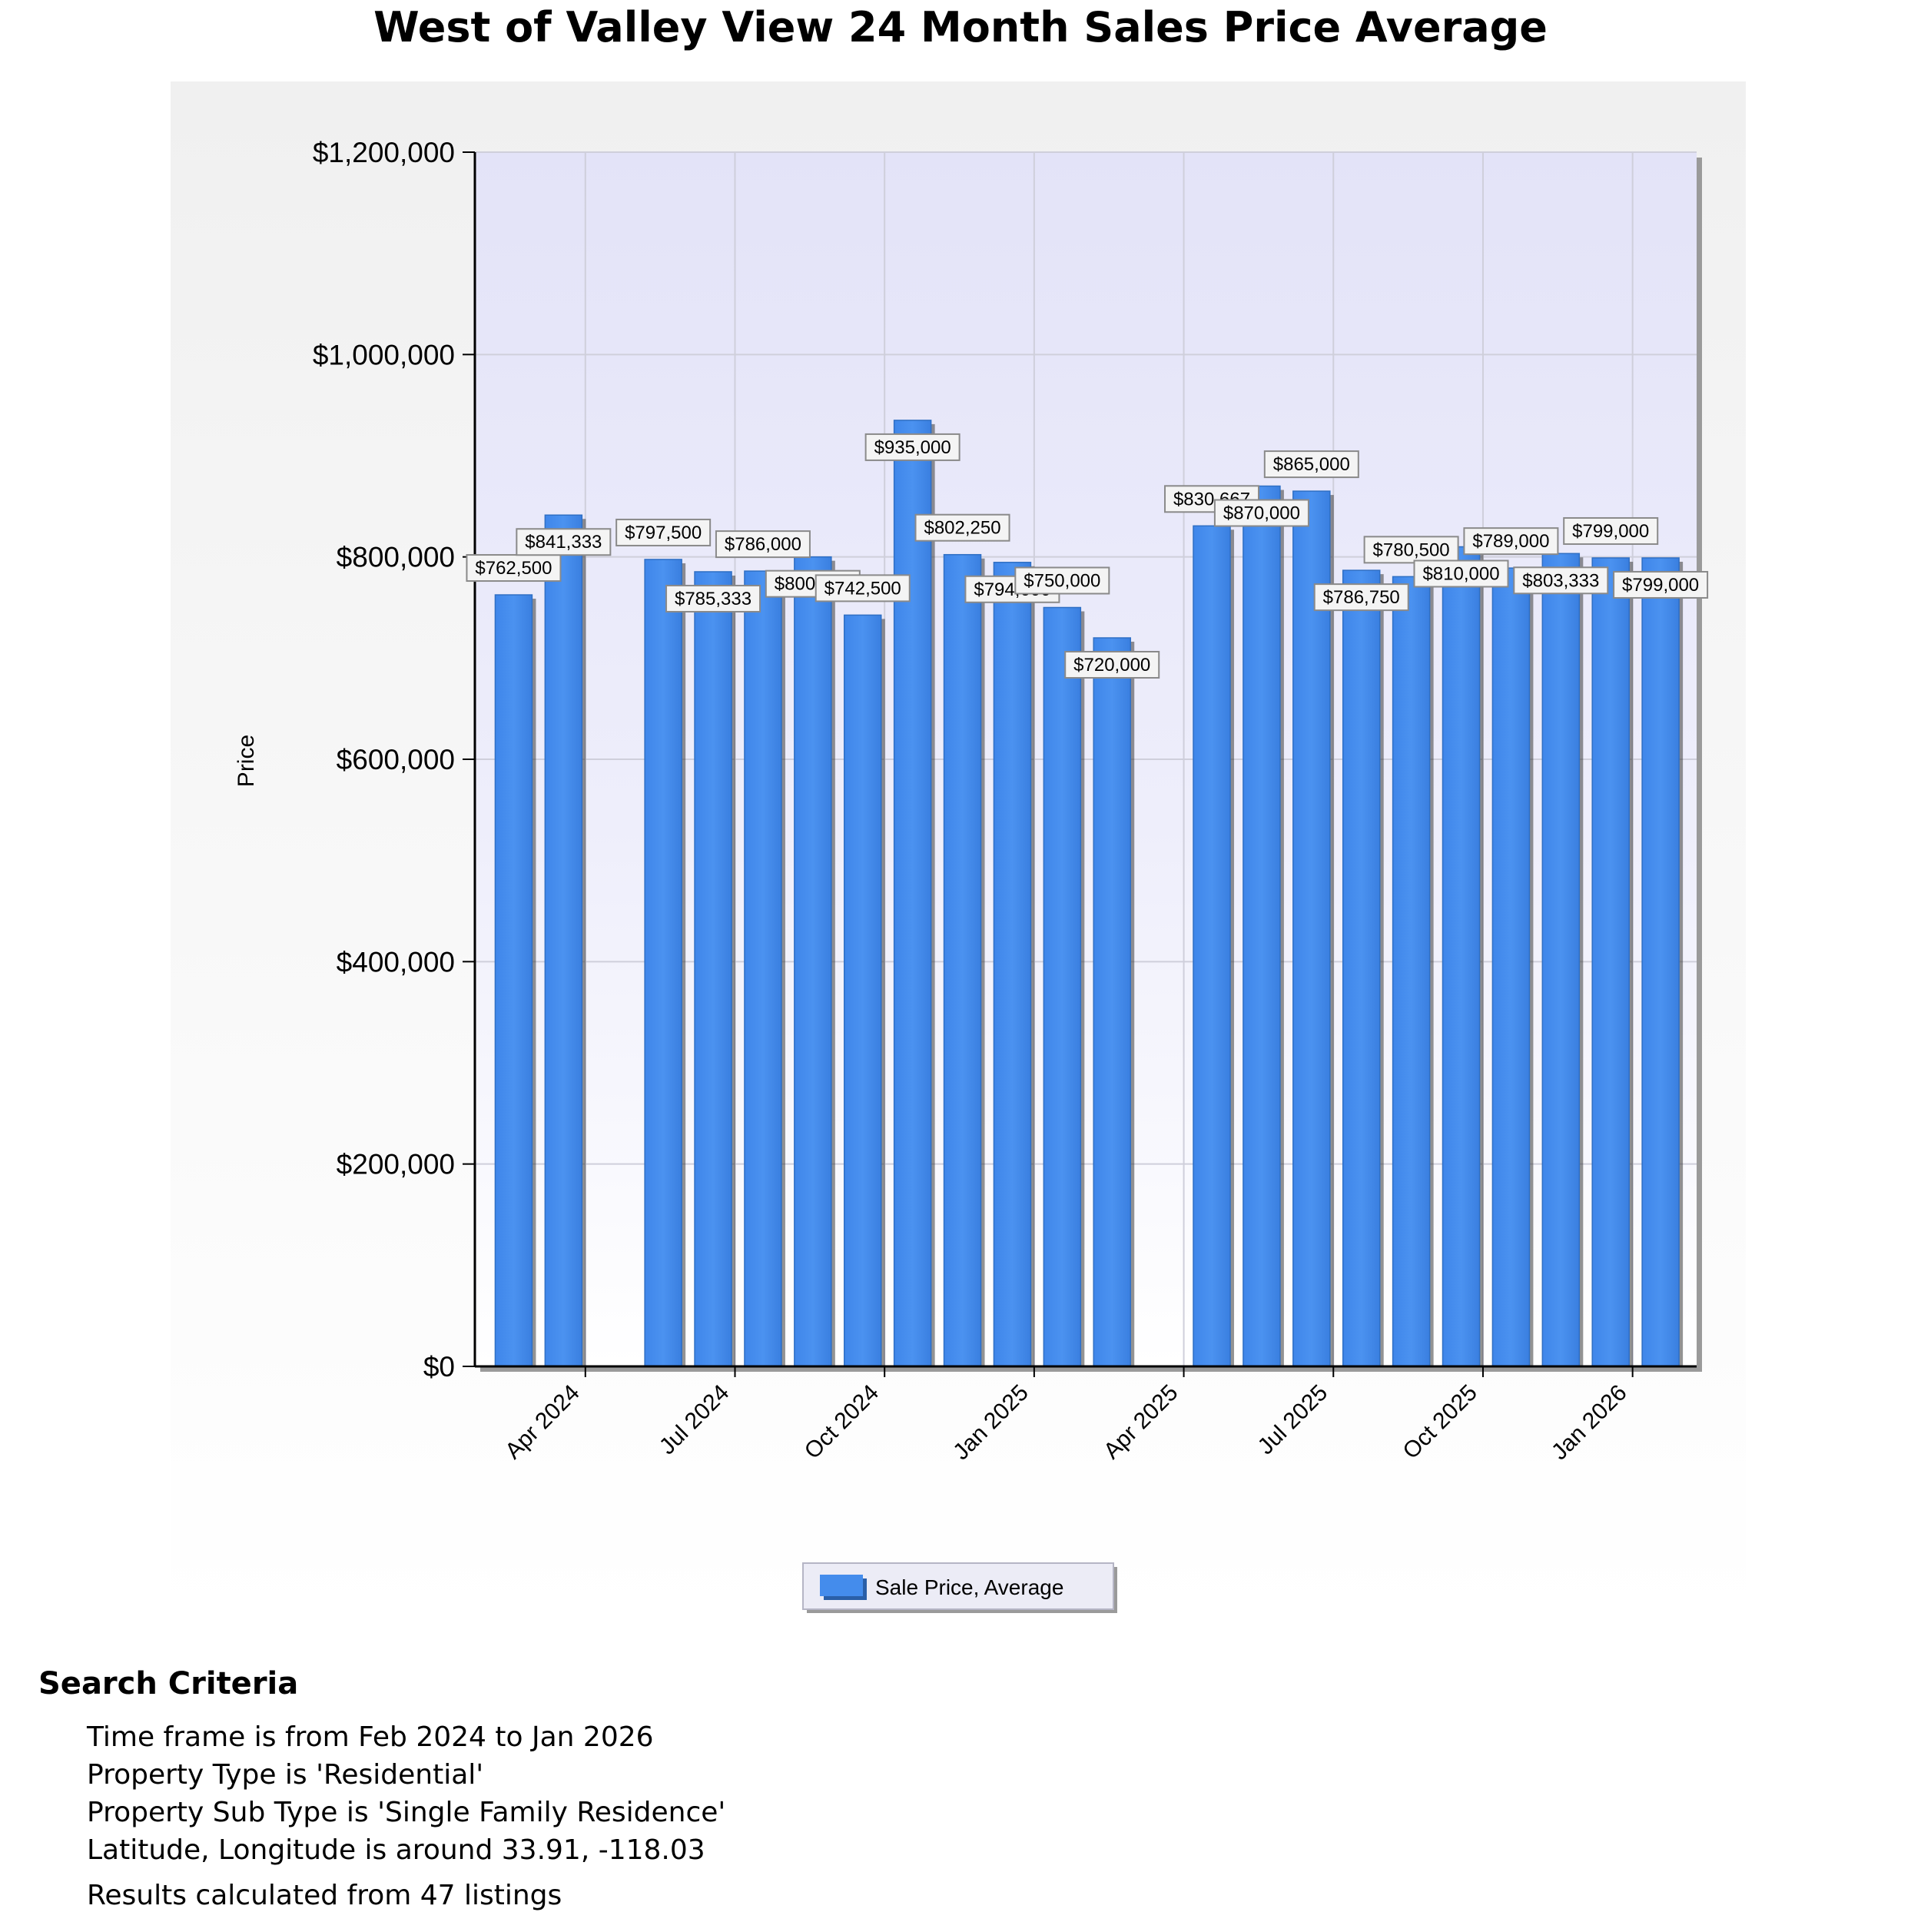 This screenshot has height=1932, width=1921. I want to click on data-label: $870,000, so click(1261, 513).